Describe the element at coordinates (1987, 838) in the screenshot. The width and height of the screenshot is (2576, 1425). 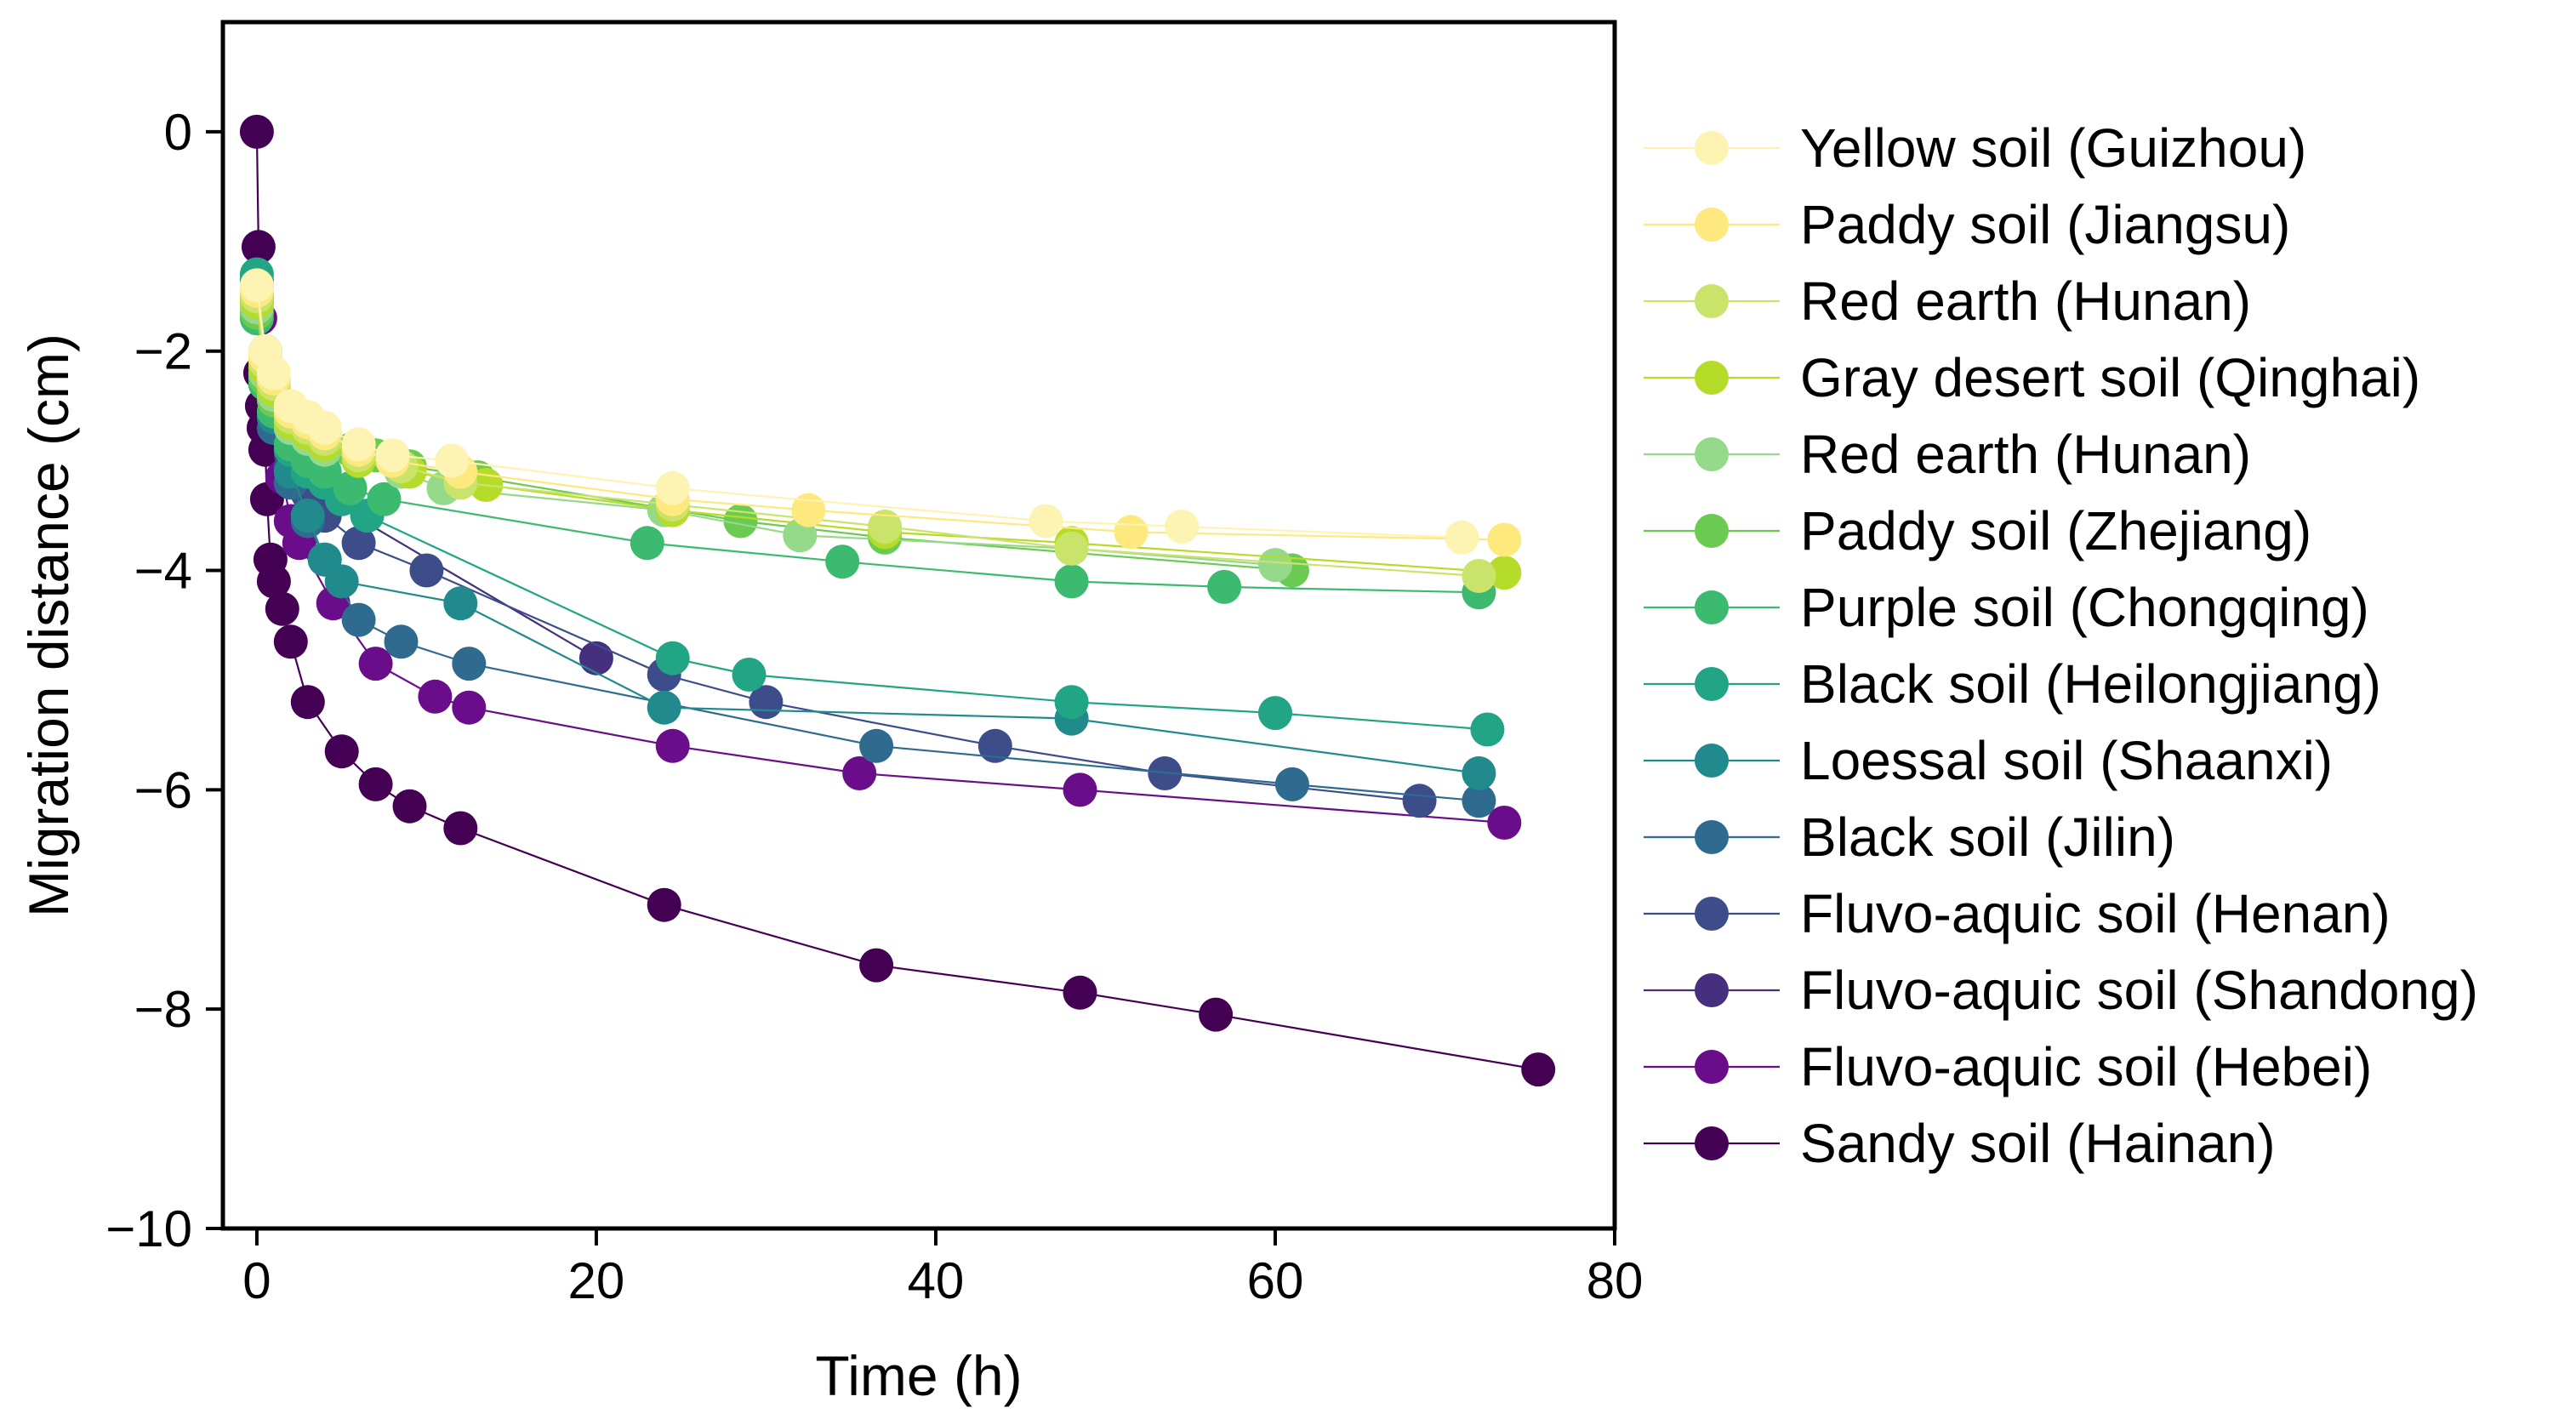
I see `legend-label: Black soil (Jilin)` at that location.